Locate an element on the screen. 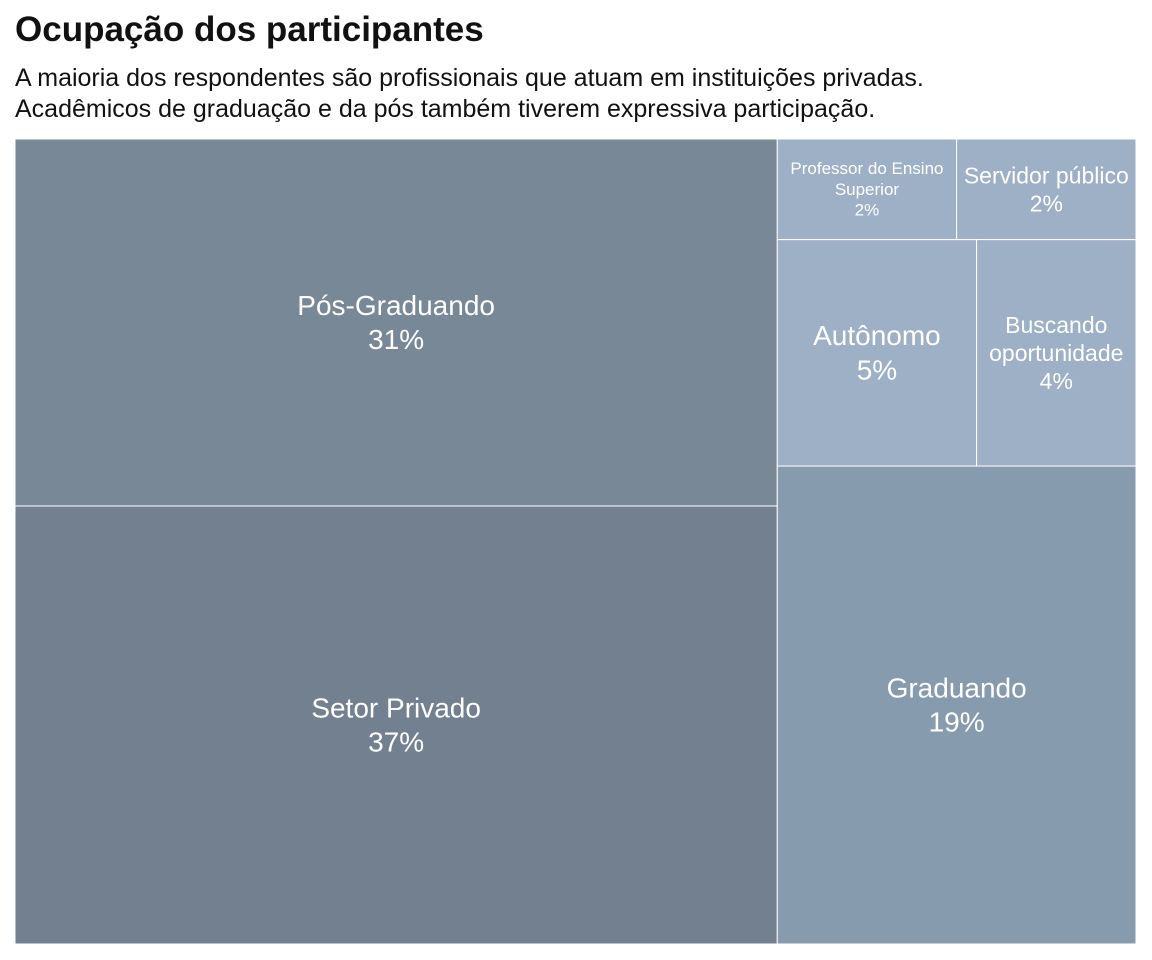 This screenshot has height=960, width=1152. treemap-value-buscando-oportunidade: 4% is located at coordinates (1056, 381).